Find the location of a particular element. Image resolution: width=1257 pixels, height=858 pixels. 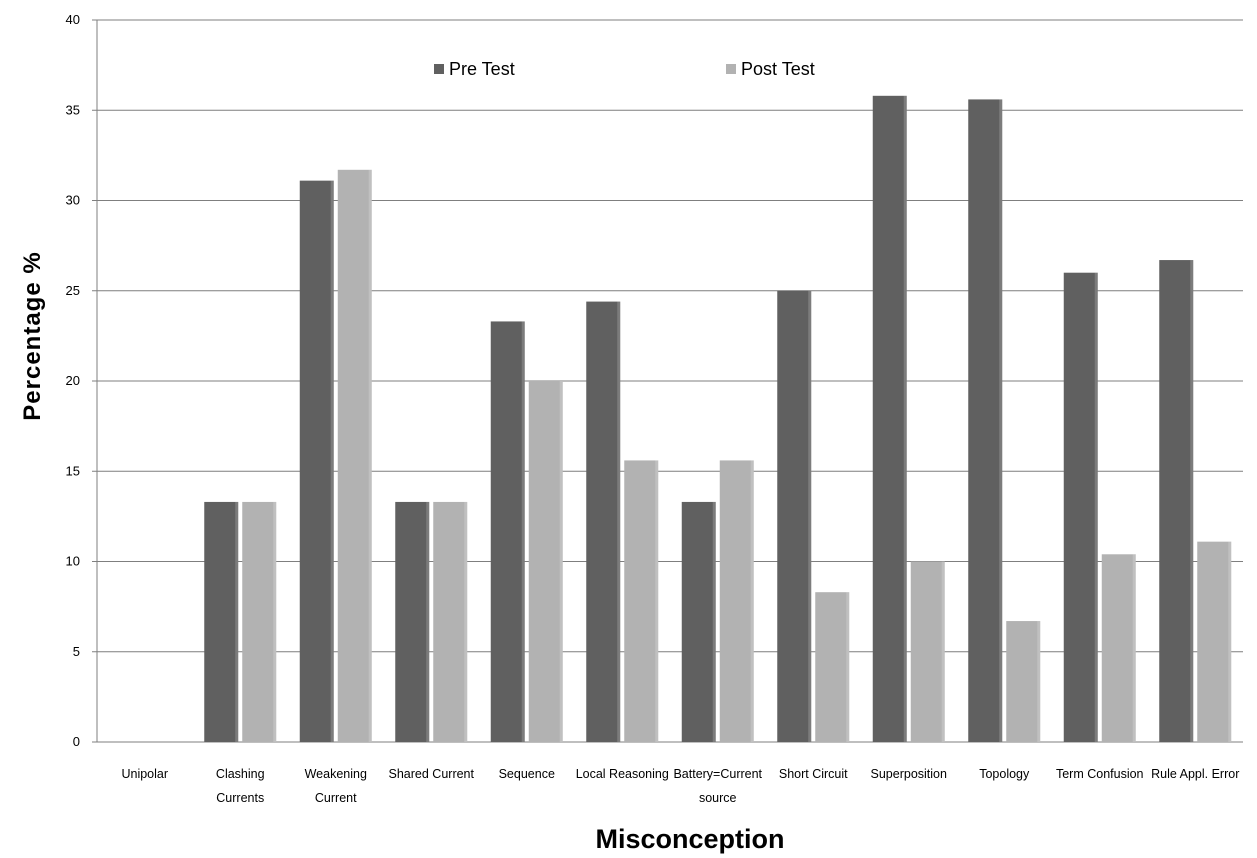

y-tick-labels: 0 5 10 15 20 25 30 35 40 is located at coordinates (73, 380).